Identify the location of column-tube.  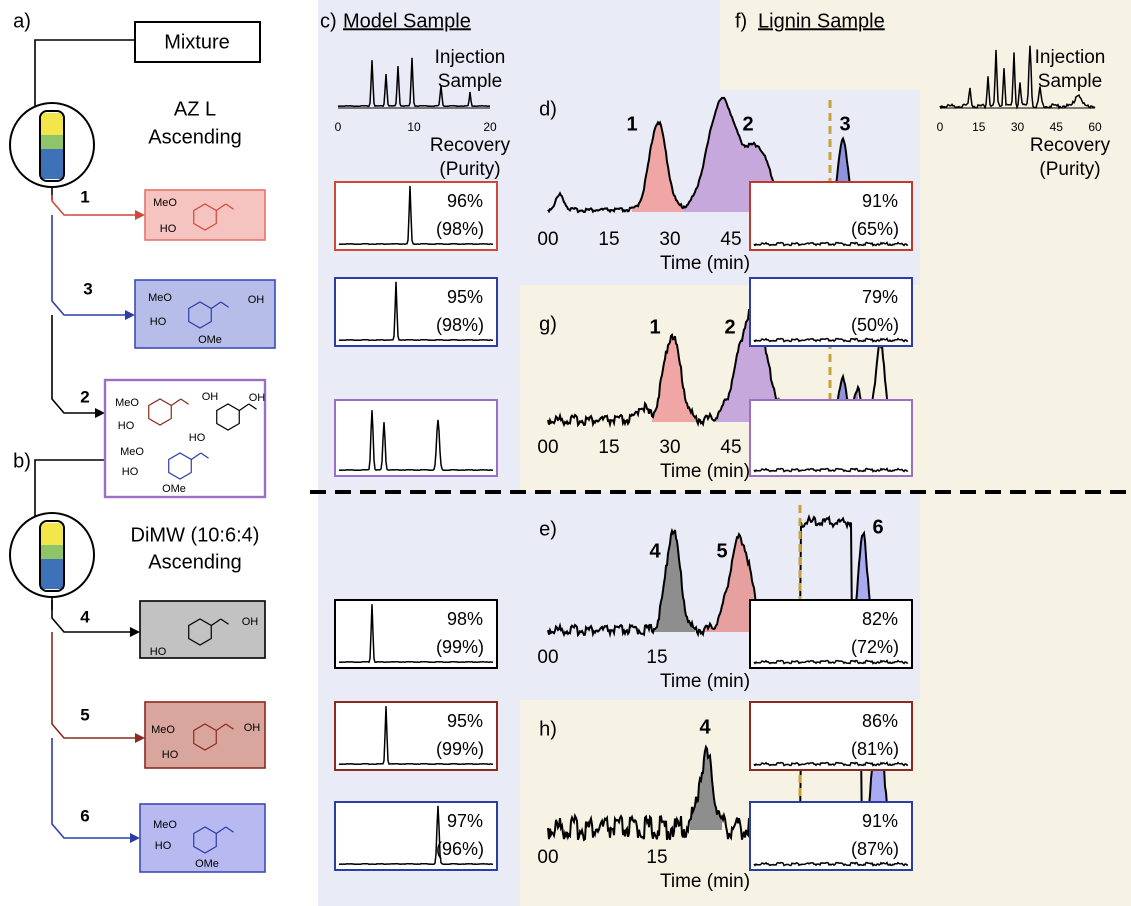
(52, 556).